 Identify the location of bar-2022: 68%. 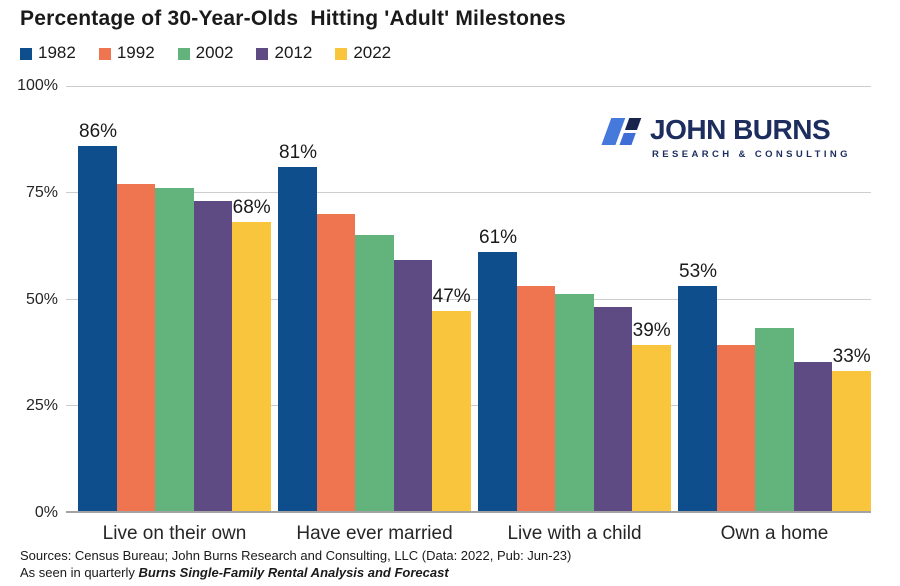
(251, 354).